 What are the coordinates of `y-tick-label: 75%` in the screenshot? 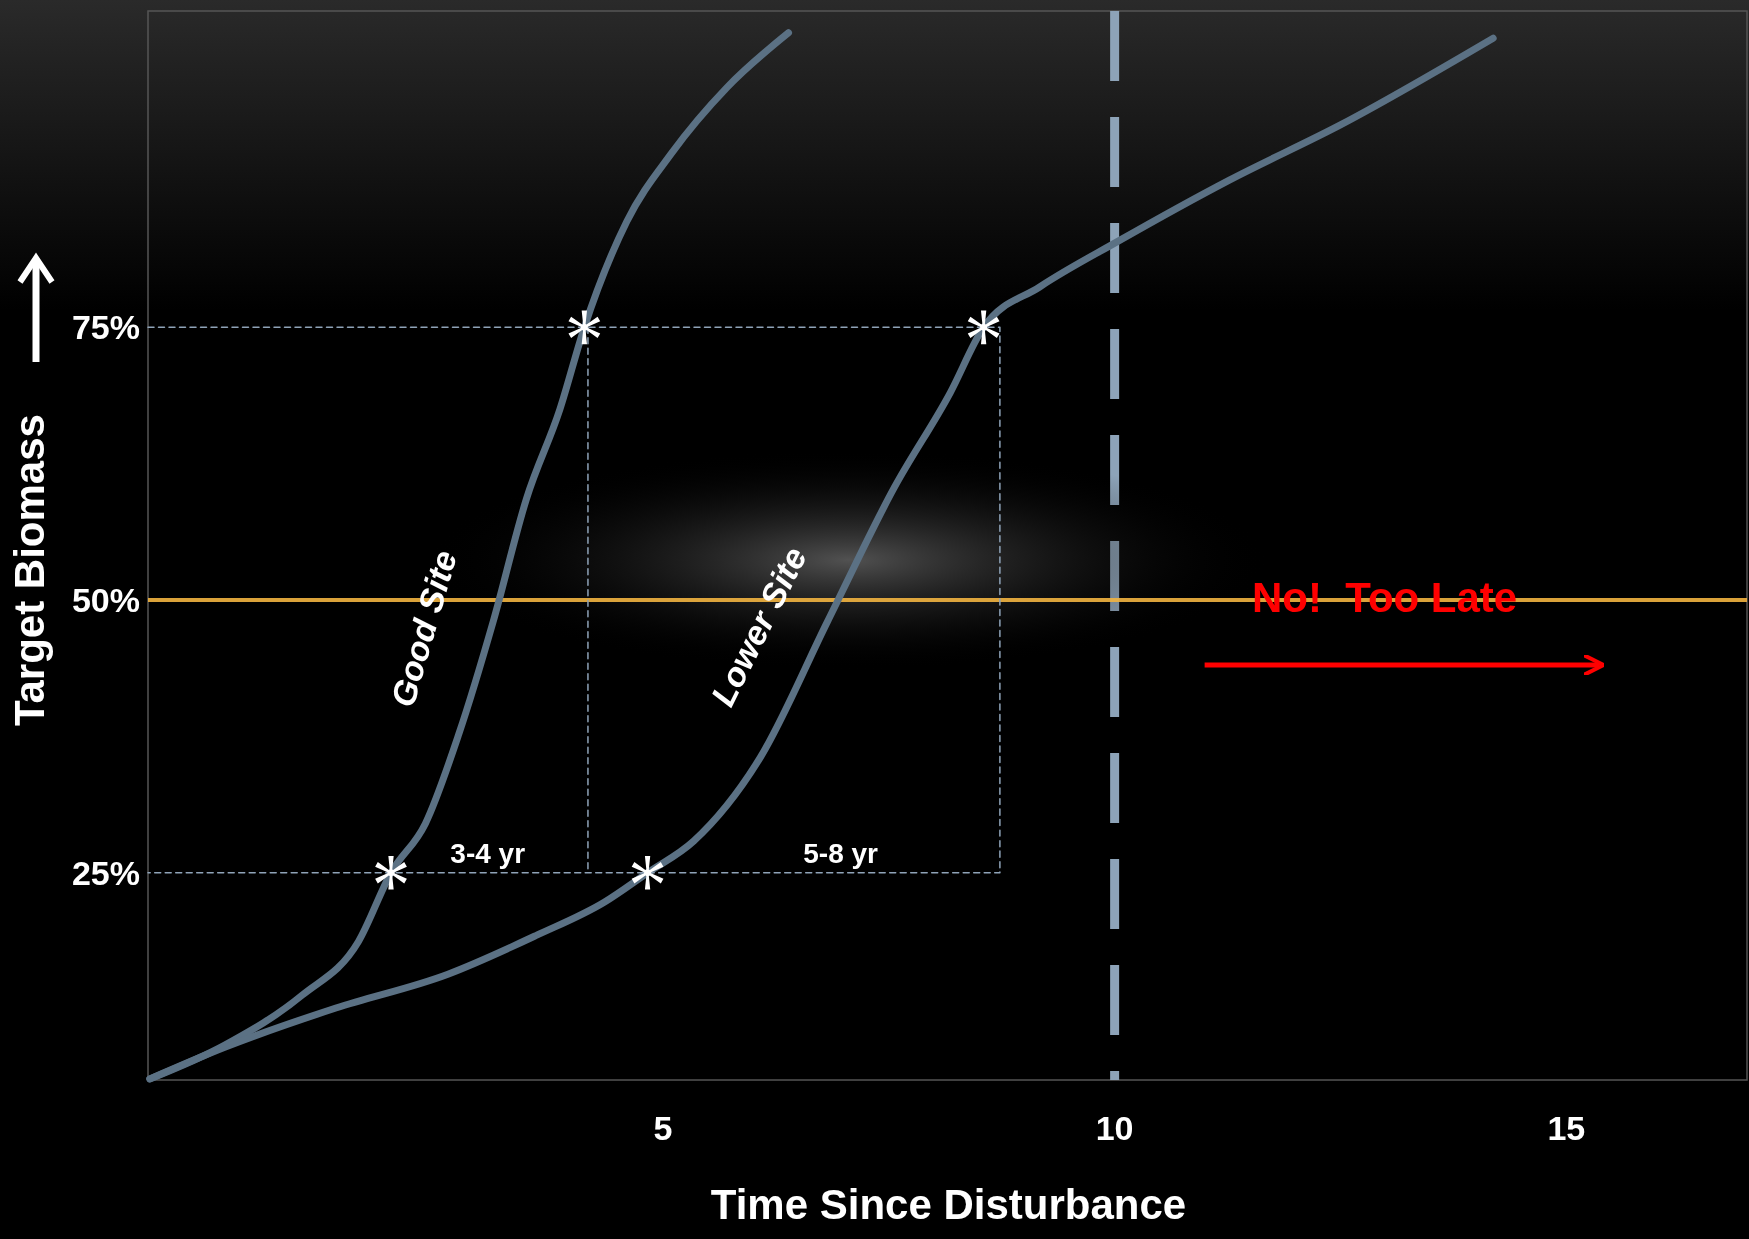 It's located at (105, 327).